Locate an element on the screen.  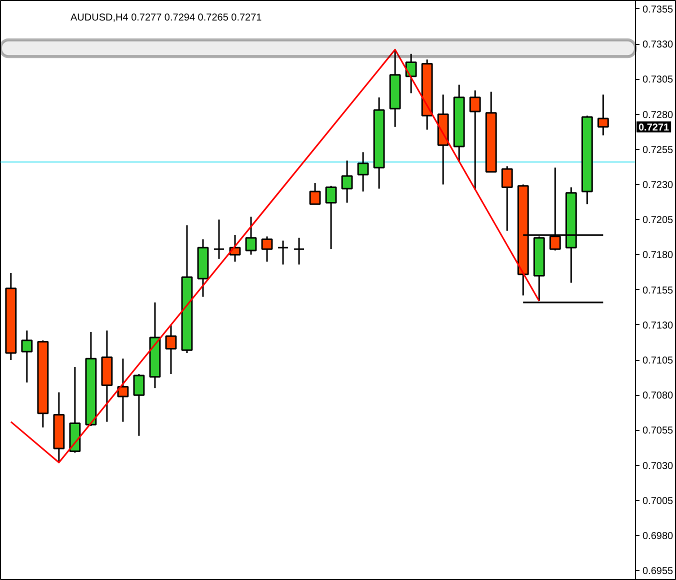
y-tick-label: 0.7130 is located at coordinates (658, 326).